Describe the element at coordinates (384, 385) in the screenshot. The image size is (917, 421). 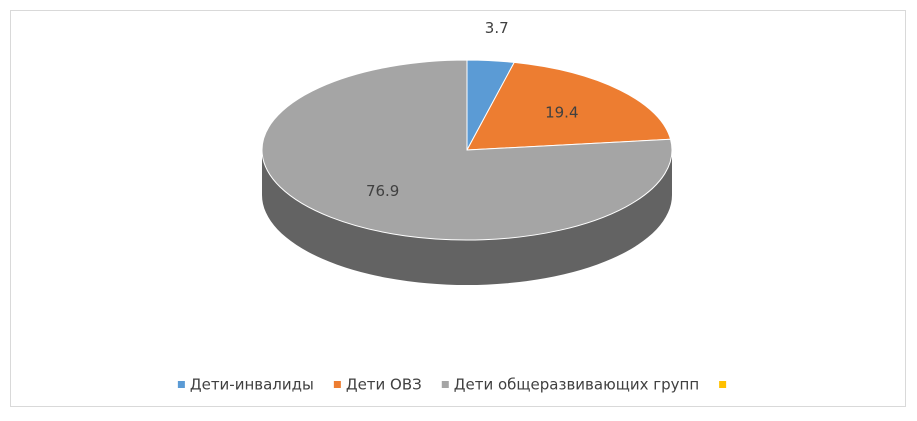
I see `legend-label: Дети ОВЗ` at that location.